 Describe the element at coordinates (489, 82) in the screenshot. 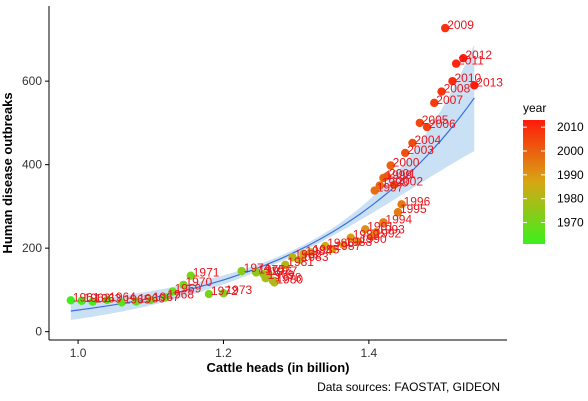

I see `point-label-2013: 2013` at that location.